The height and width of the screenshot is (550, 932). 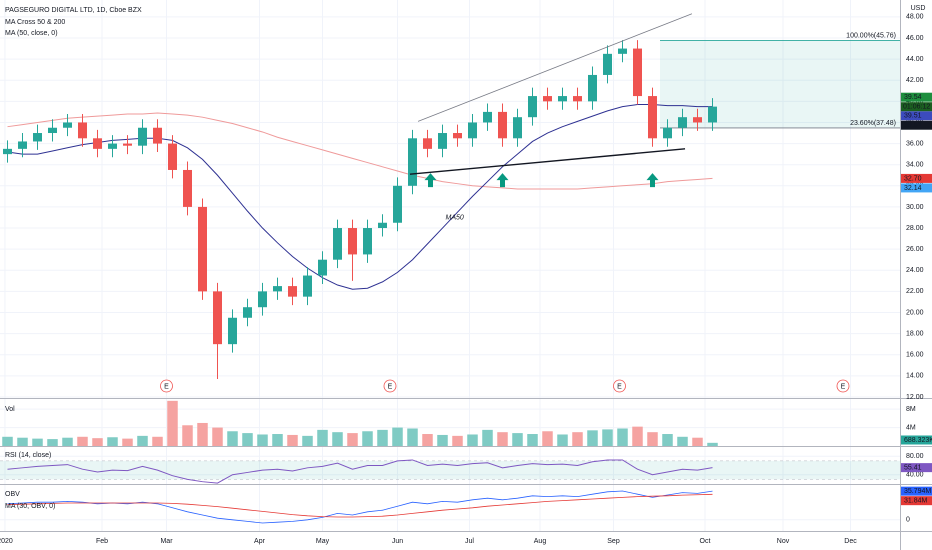 I want to click on legend-entry: MA (50, close, 0), so click(x=31, y=33).